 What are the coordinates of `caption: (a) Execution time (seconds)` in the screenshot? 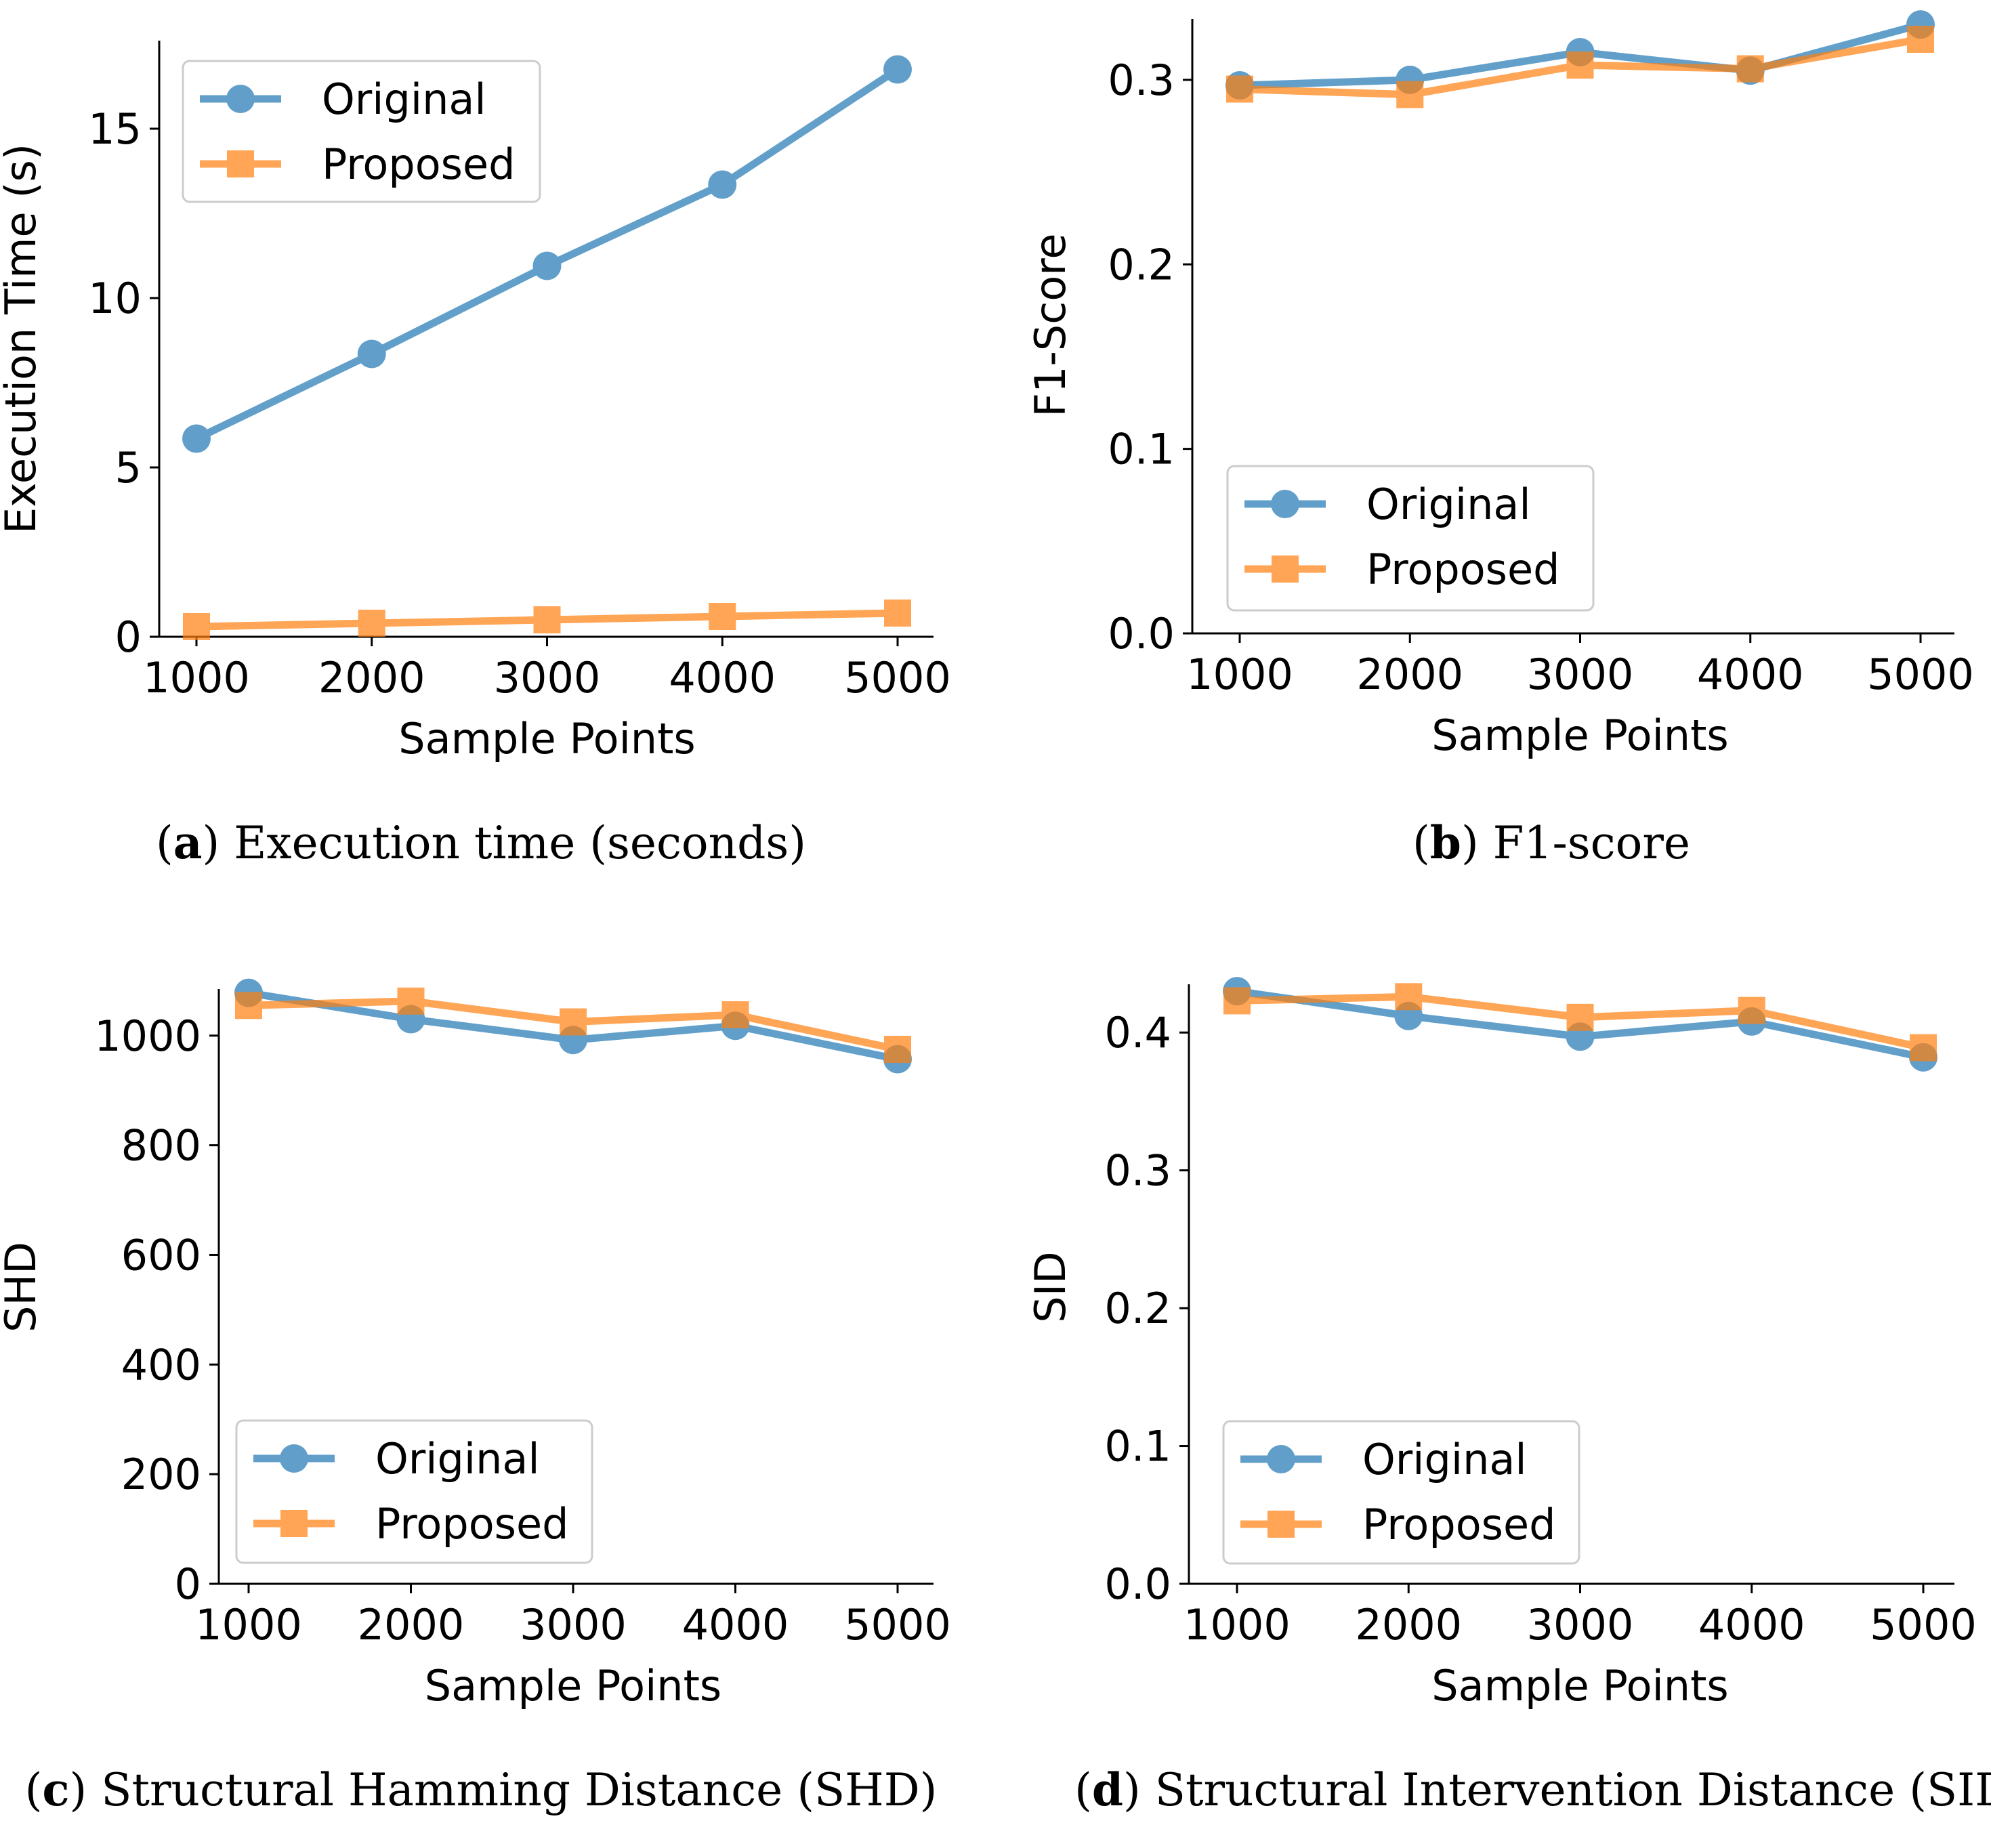 It's located at (481, 843).